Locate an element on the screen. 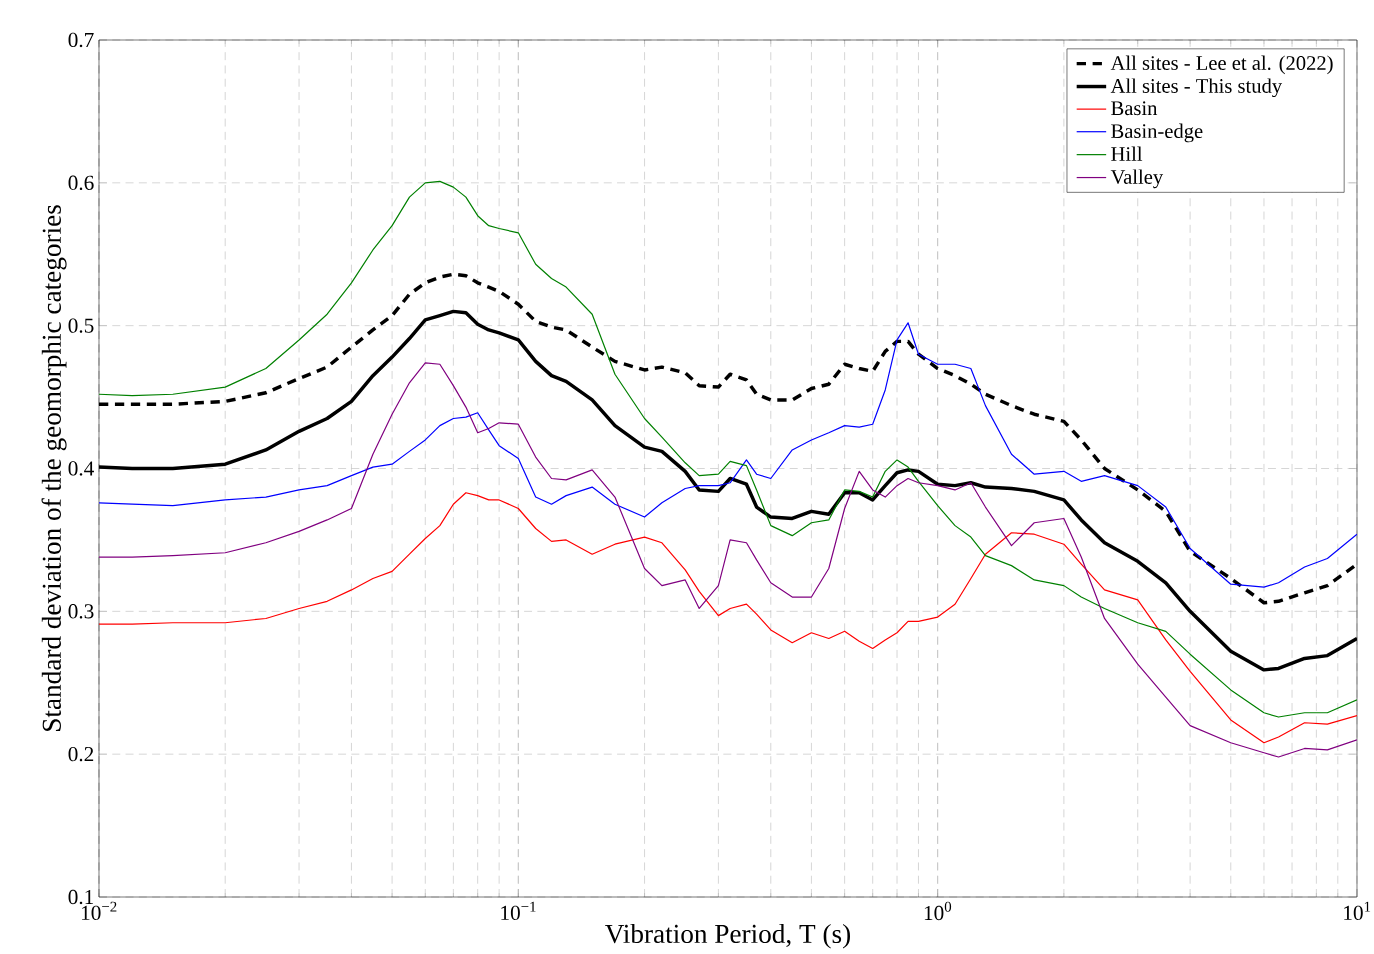  legend-label: Basin is located at coordinates (1134, 108).